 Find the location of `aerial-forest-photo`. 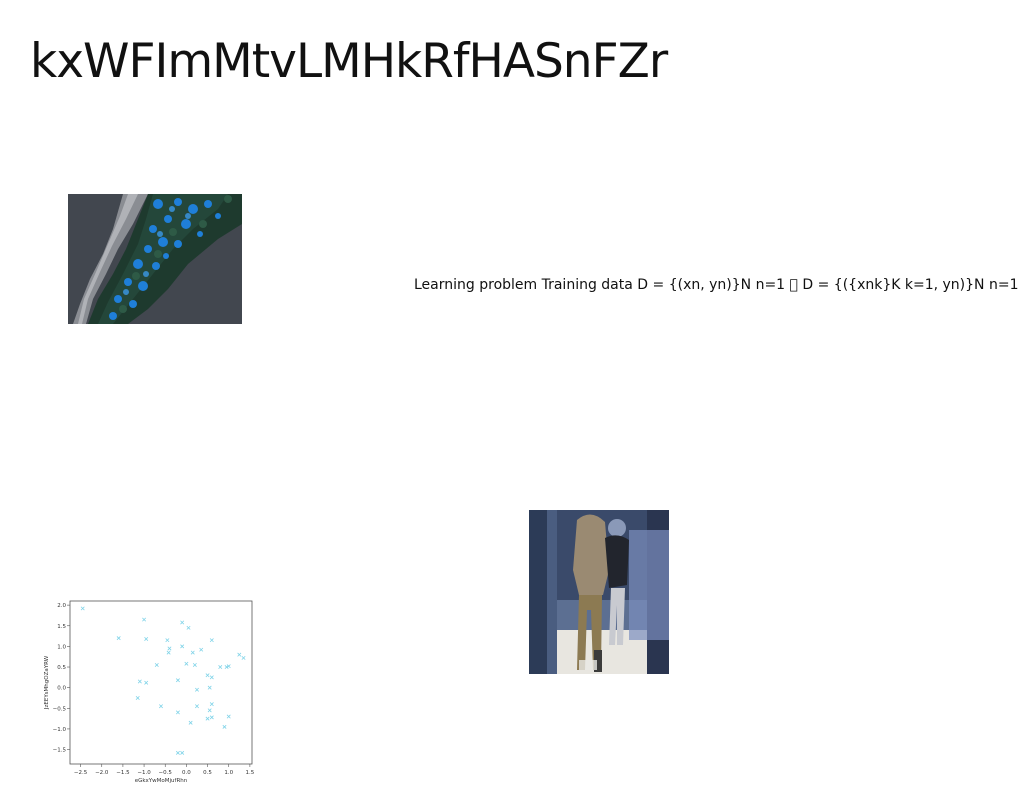

aerial-forest-photo is located at coordinates (155, 259).